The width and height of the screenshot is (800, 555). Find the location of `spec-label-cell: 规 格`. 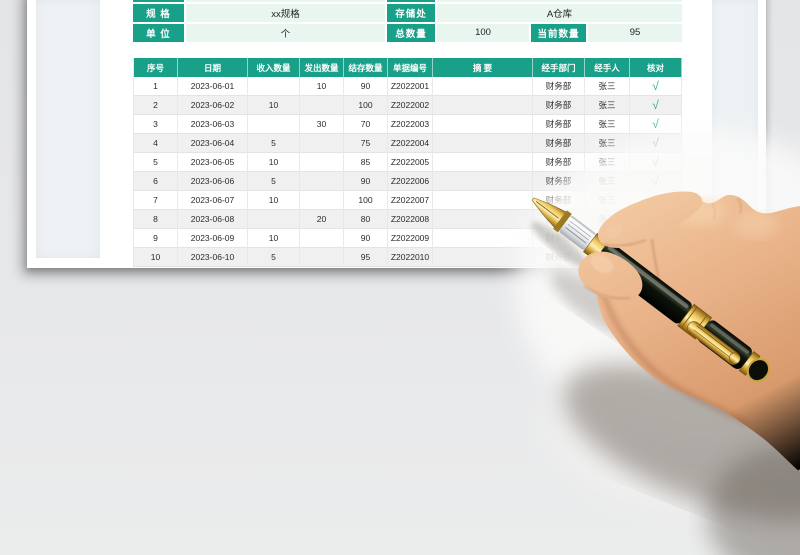

spec-label-cell: 规 格 is located at coordinates (158, 13).